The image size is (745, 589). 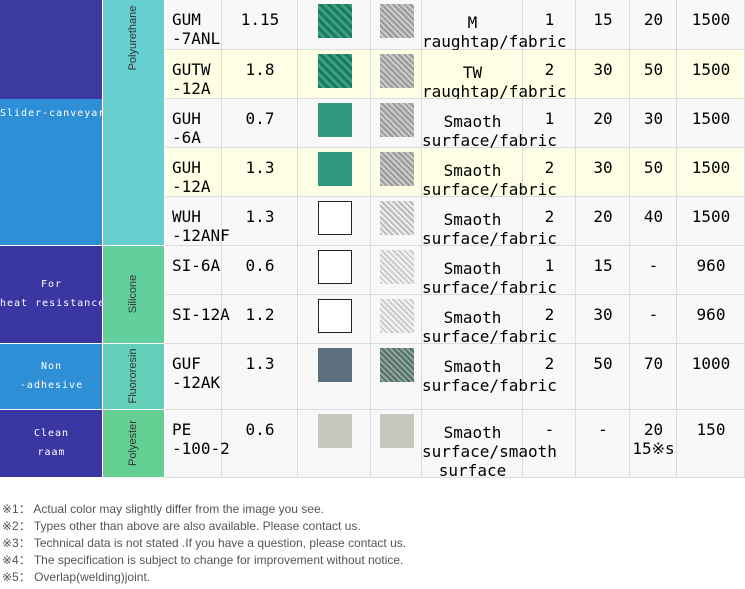 I want to click on value: 1000, so click(x=711, y=363).